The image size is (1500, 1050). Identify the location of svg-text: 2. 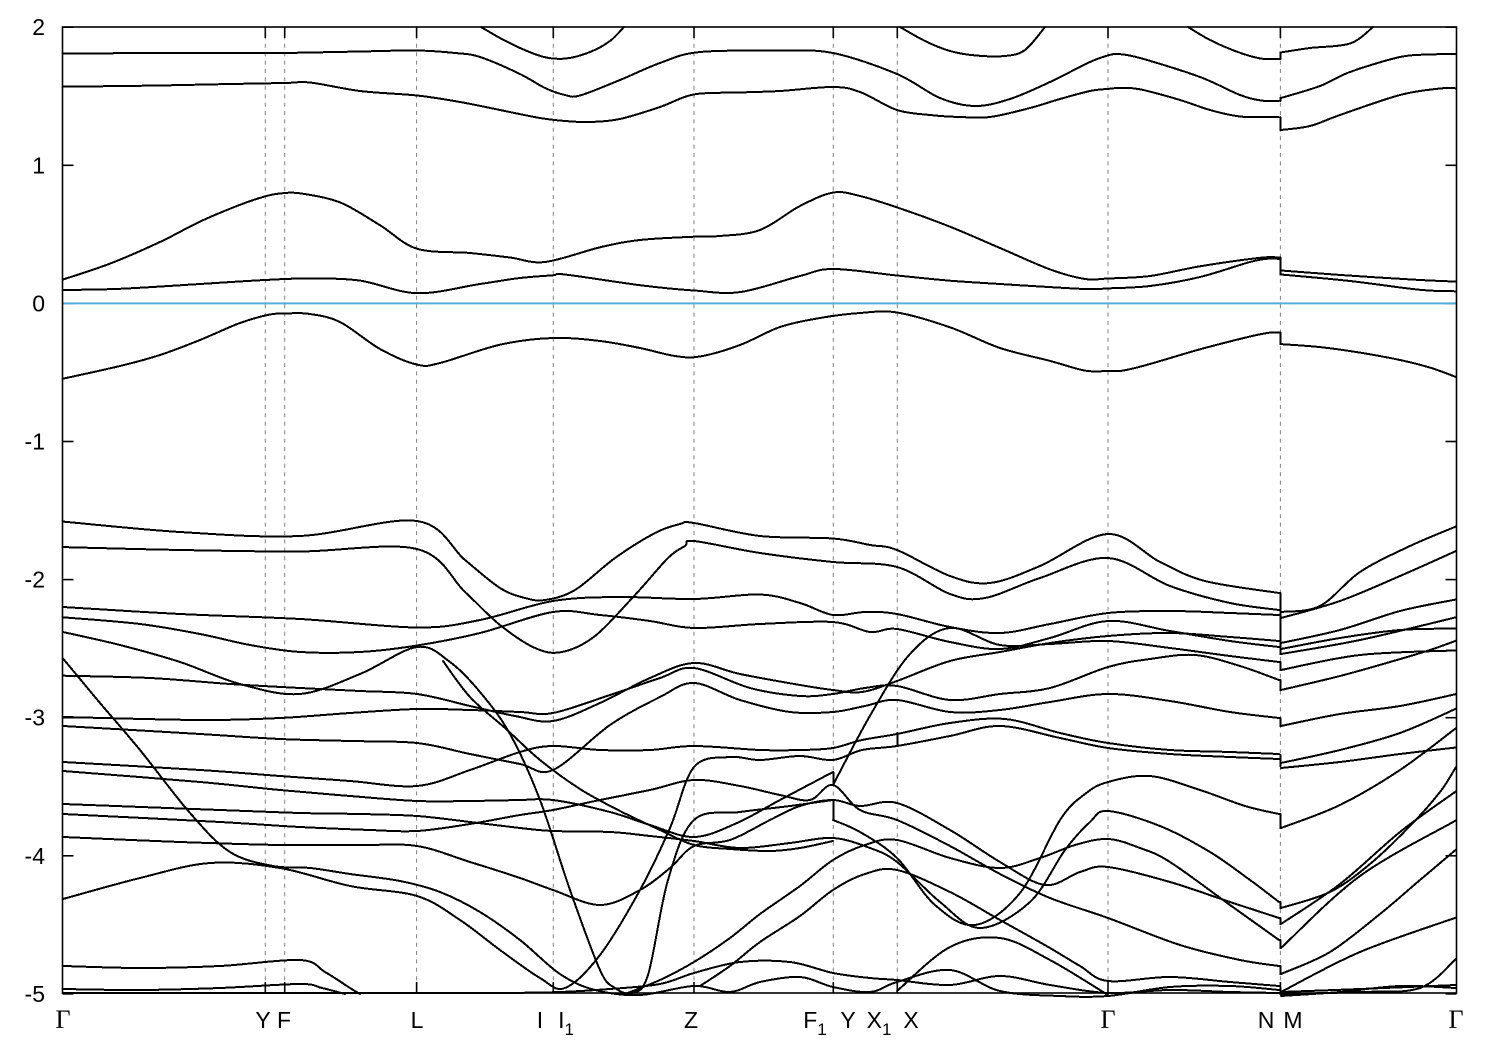
(38, 27).